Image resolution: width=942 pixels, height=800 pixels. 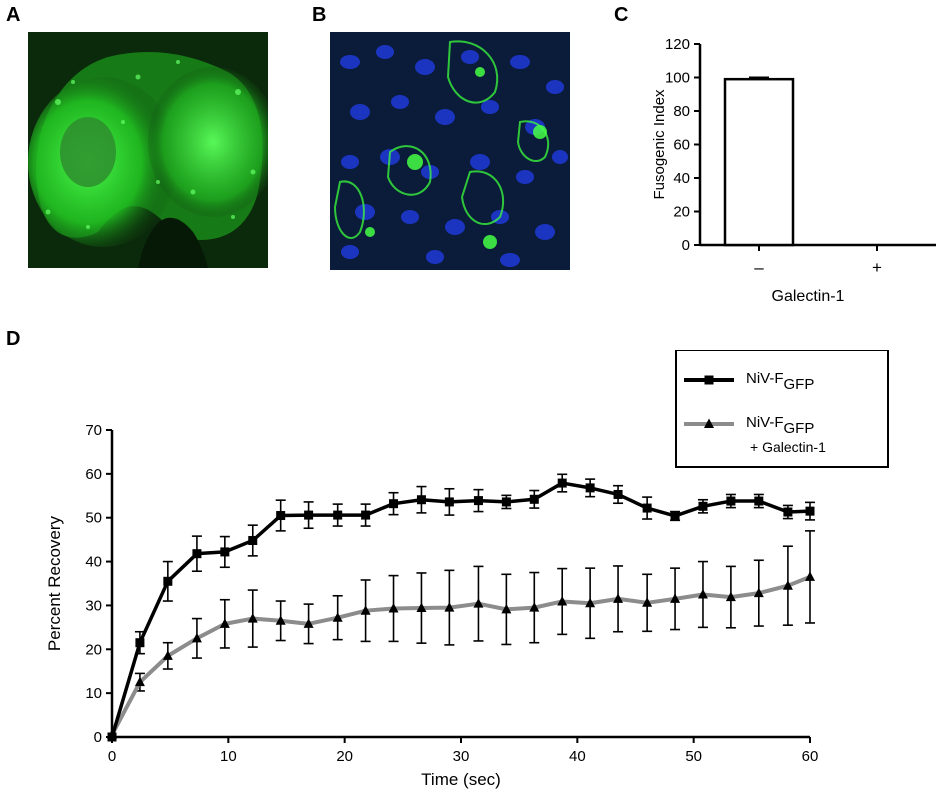 I want to click on legend-box, so click(x=782, y=409).